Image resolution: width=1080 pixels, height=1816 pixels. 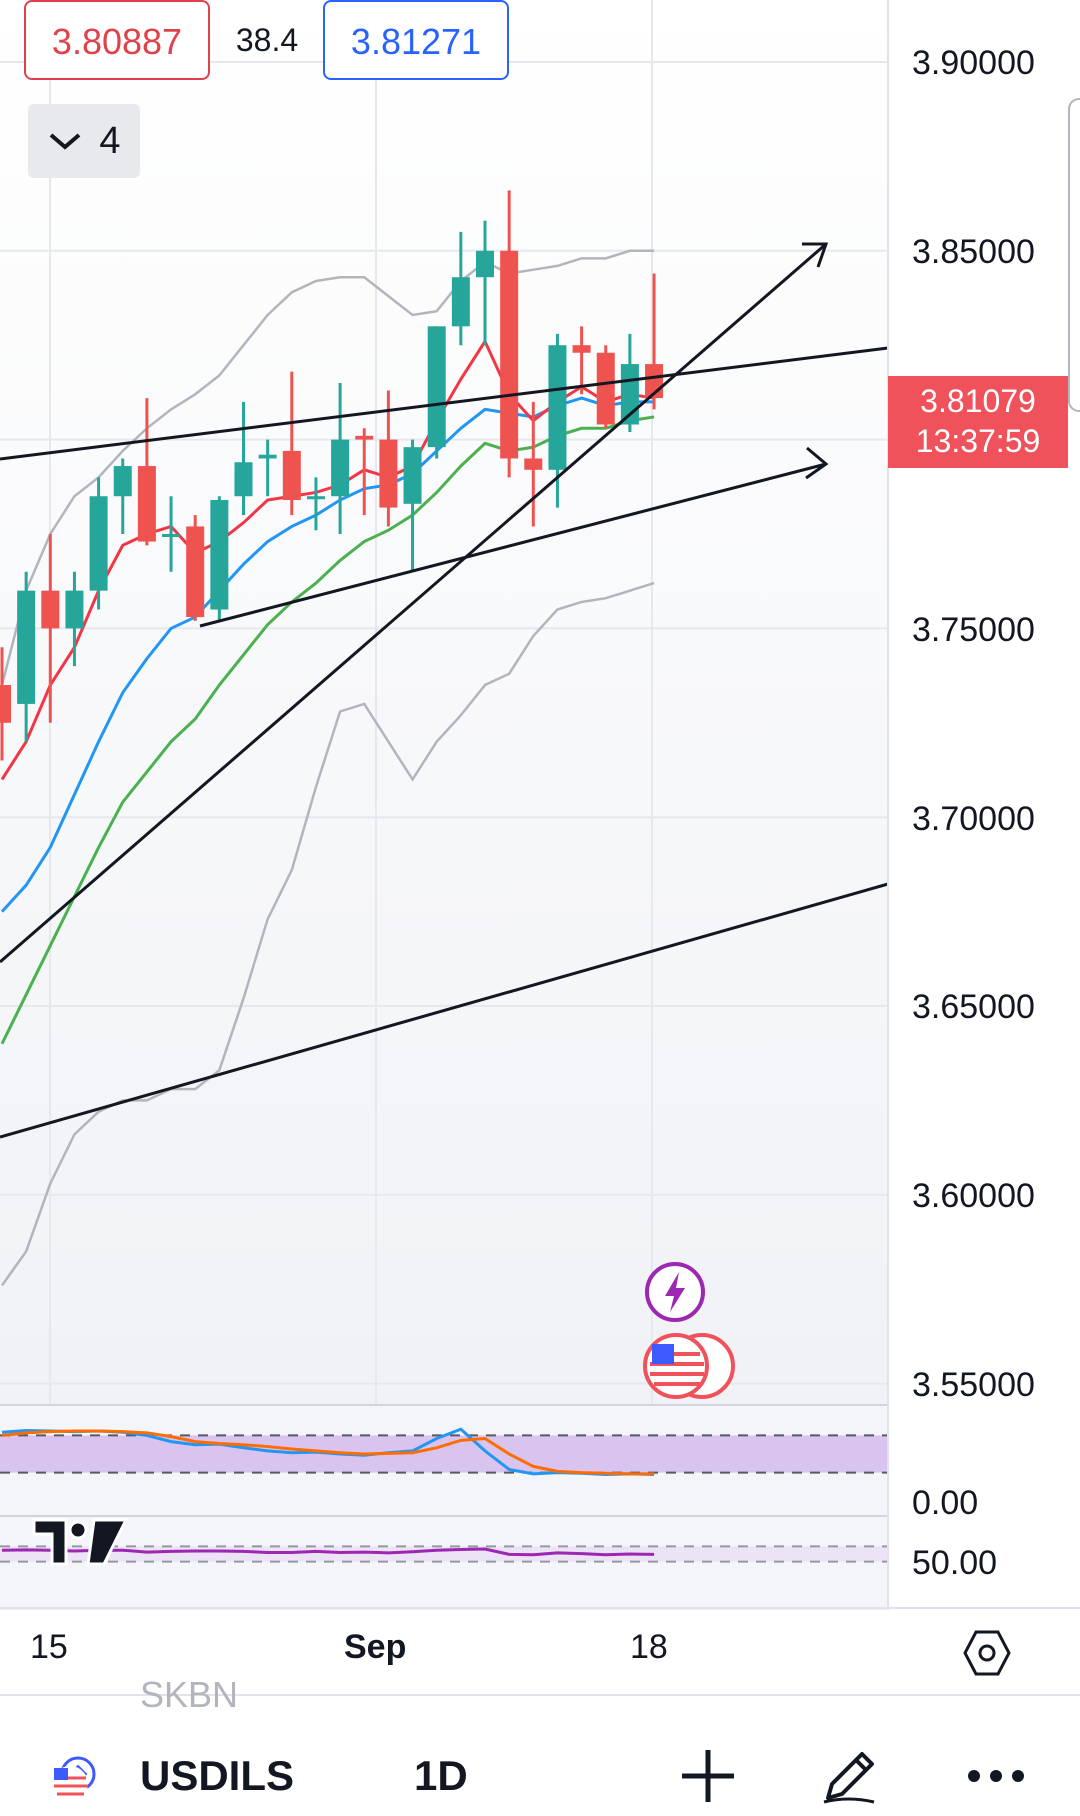 I want to click on interval-button: 1D, so click(x=441, y=1775).